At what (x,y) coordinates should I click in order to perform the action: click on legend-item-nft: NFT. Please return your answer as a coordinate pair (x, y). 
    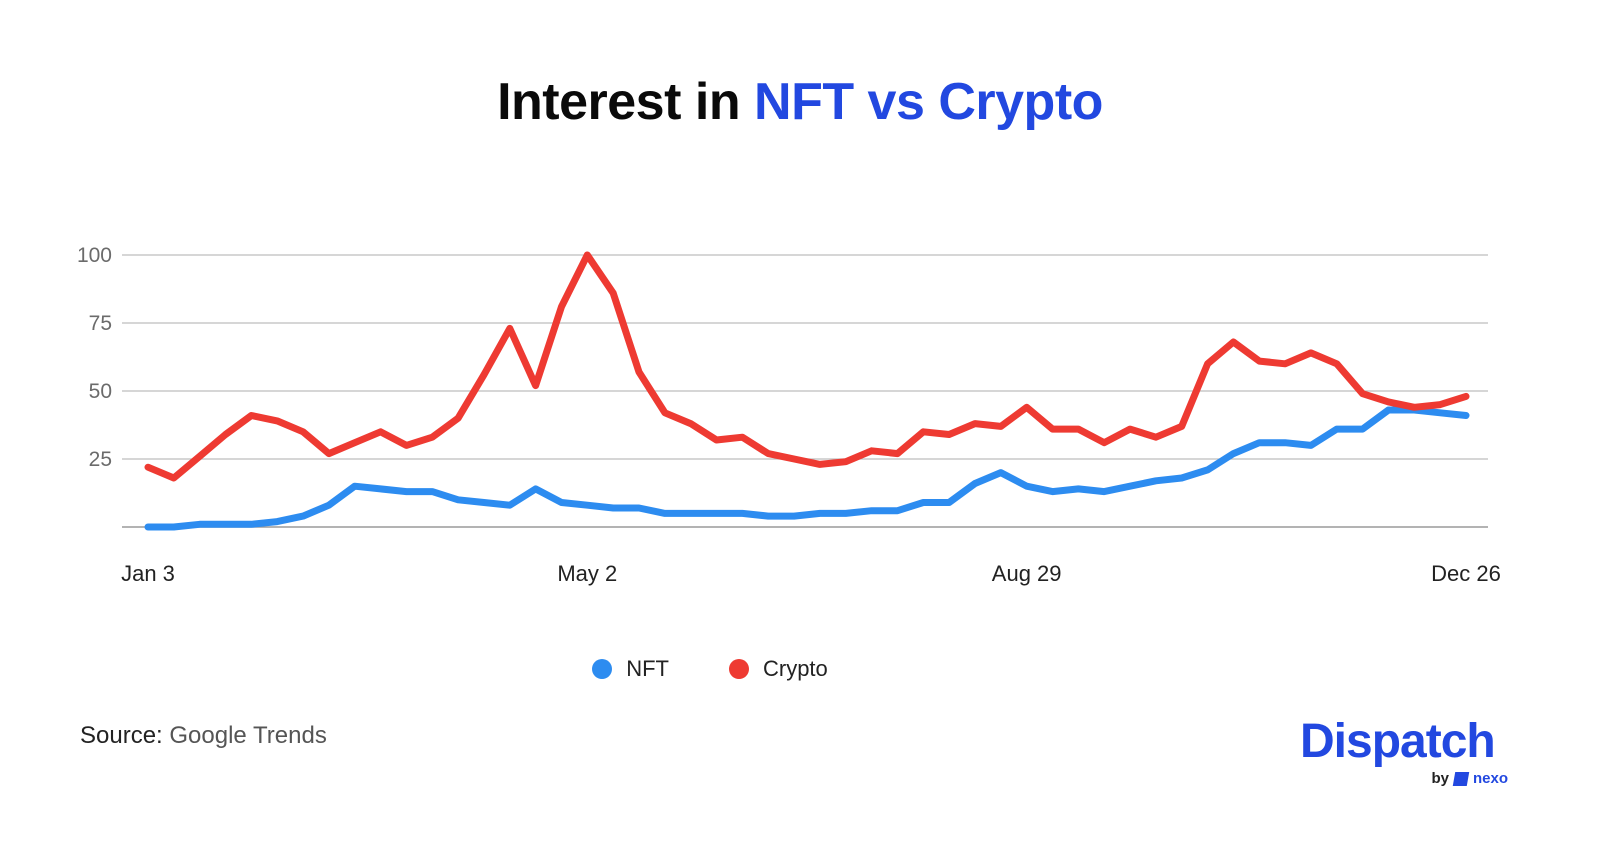
    Looking at the image, I should click on (630, 669).